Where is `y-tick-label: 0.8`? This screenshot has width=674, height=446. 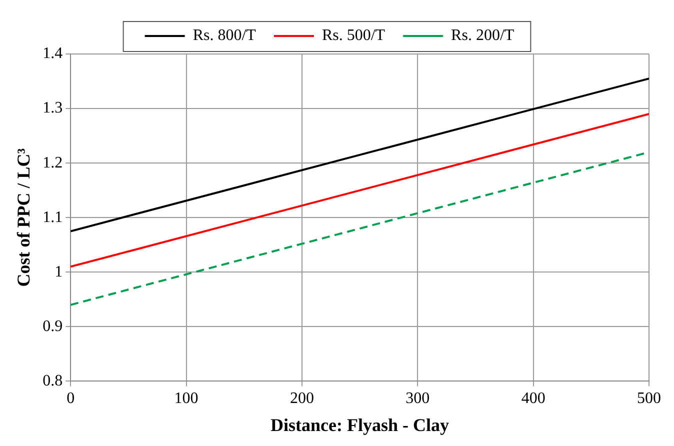 y-tick-label: 0.8 is located at coordinates (52, 381).